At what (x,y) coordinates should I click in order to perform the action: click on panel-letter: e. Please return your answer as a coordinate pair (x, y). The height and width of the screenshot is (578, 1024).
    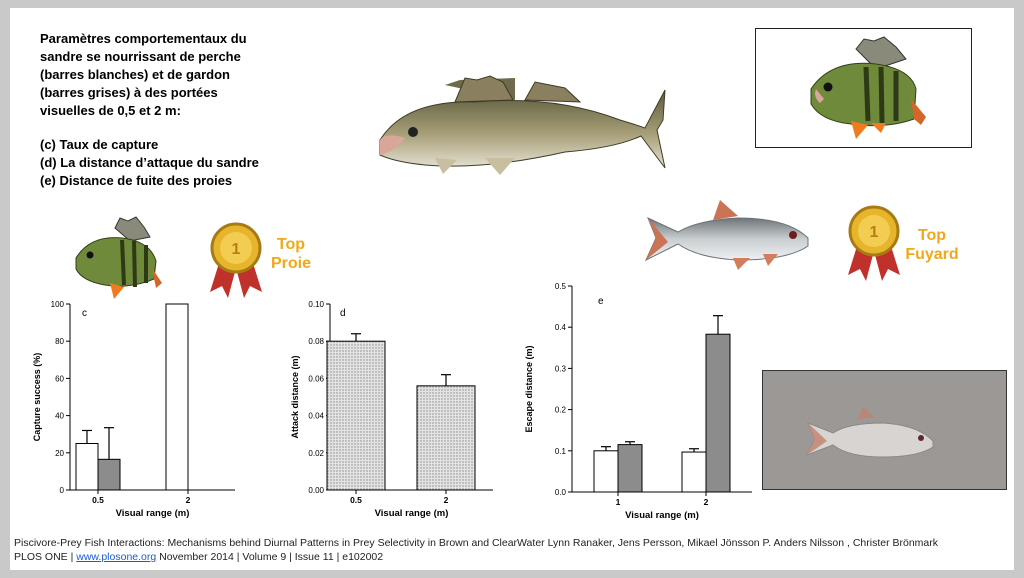
    Looking at the image, I should click on (601, 301).